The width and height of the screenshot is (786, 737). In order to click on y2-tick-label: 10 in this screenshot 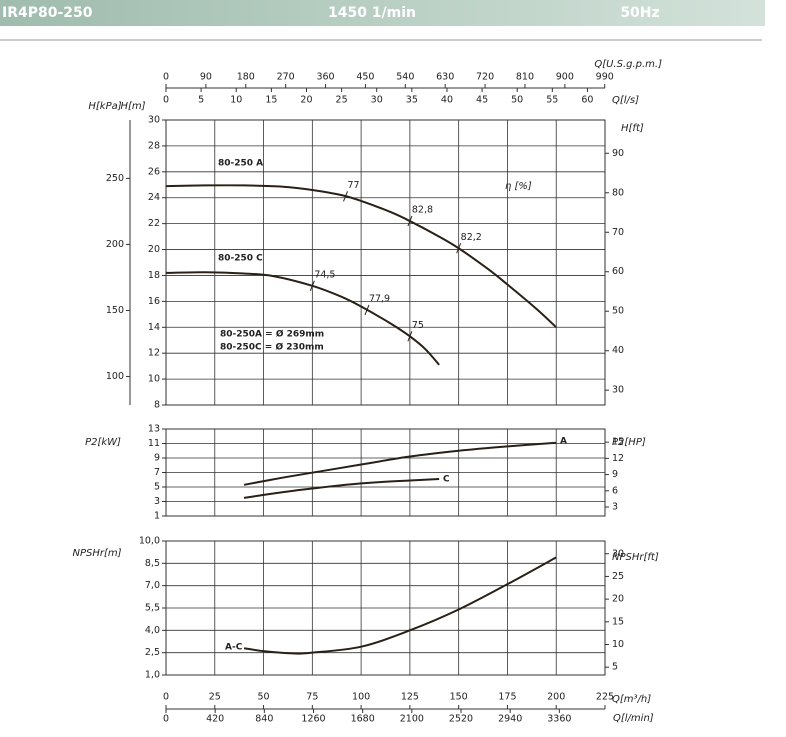, I will do `click(618, 644)`.